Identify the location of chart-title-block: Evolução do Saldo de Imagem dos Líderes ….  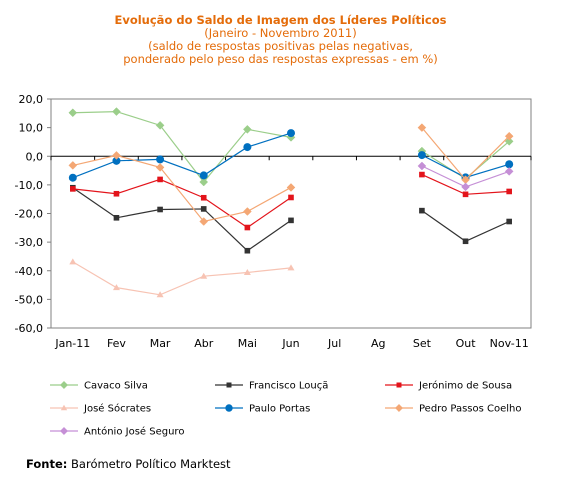
(280, 40).